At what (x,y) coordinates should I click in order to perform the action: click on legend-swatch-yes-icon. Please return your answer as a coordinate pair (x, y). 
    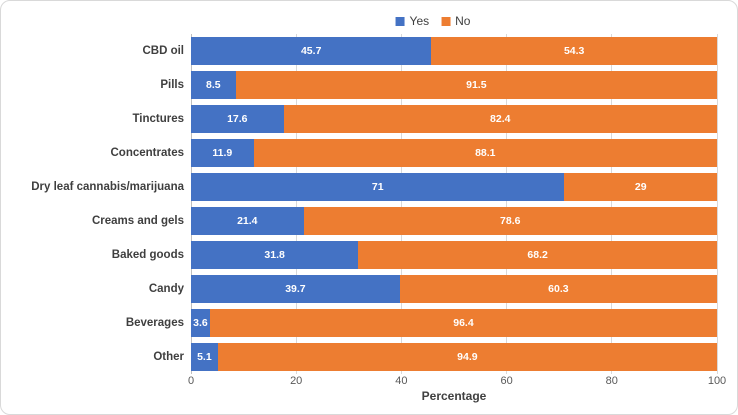
    Looking at the image, I should click on (400, 21).